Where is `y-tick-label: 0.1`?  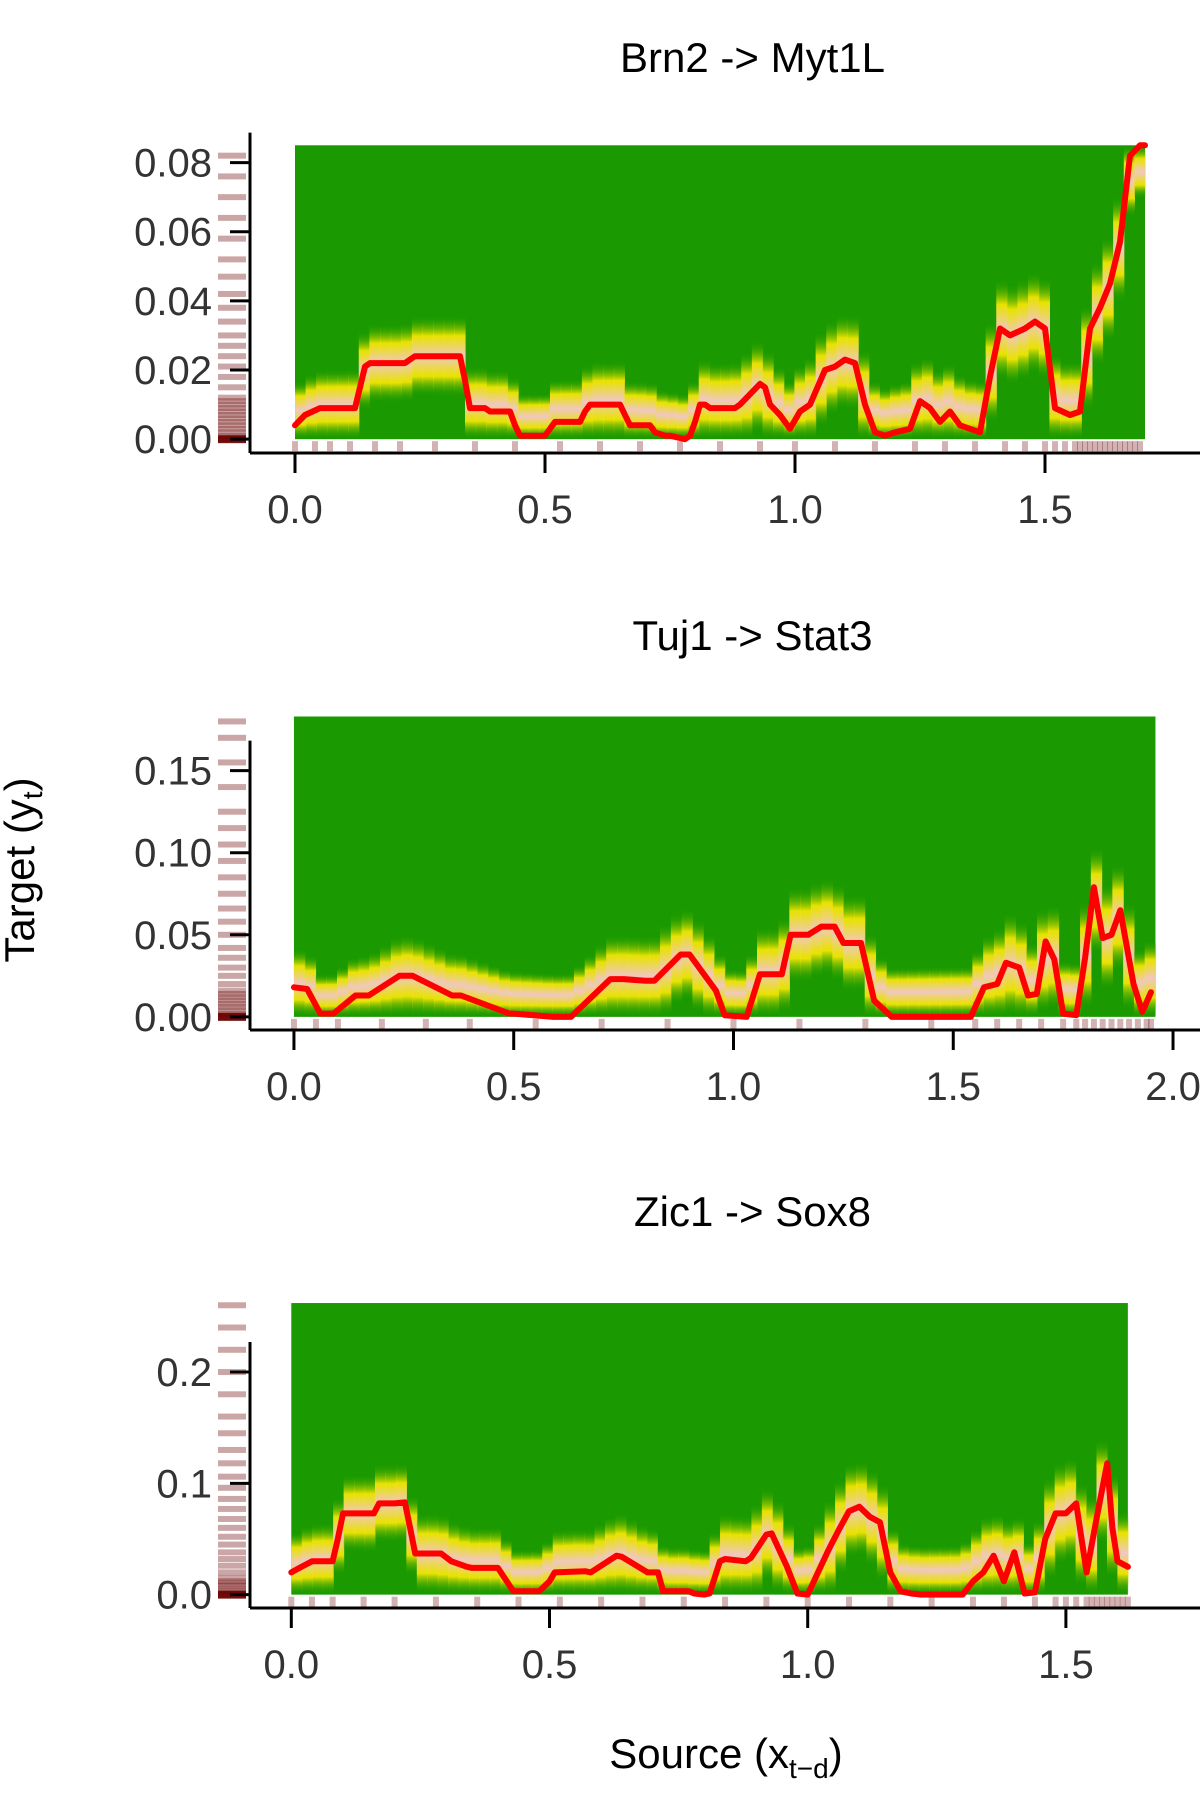 y-tick-label: 0.1 is located at coordinates (184, 1484).